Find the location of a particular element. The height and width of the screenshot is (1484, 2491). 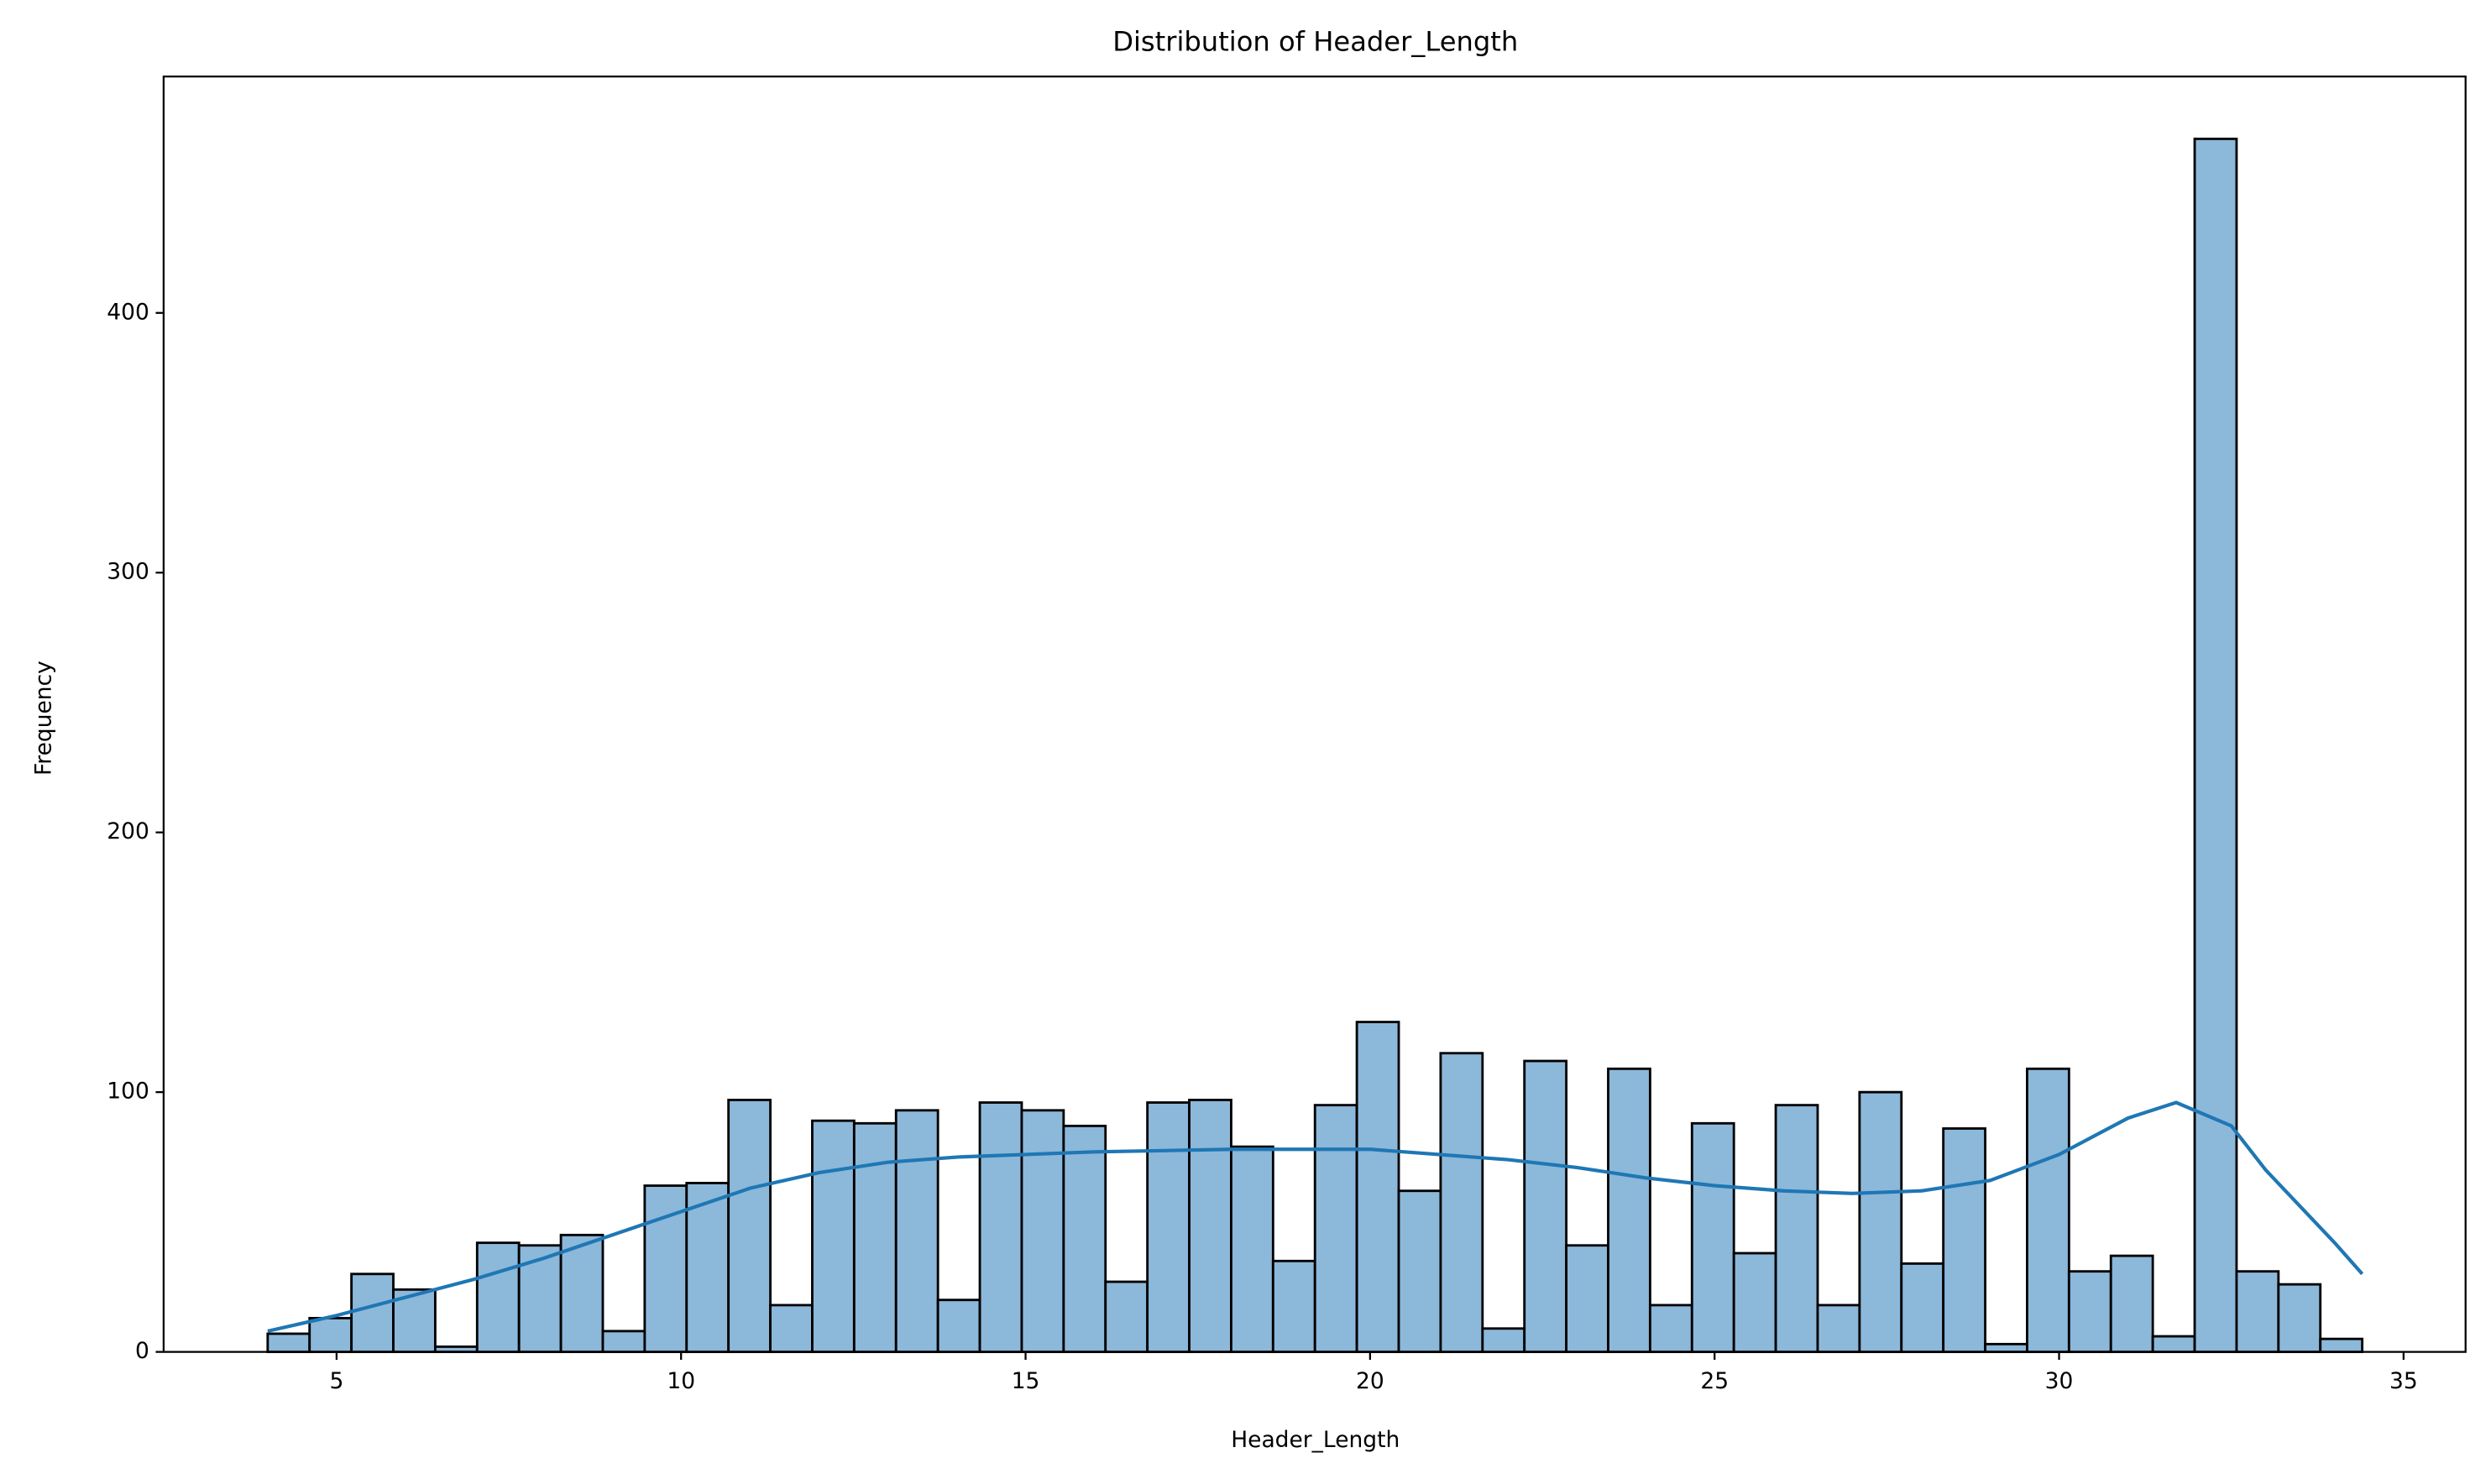

y-axis-label: Frequency is located at coordinates (43, 718).